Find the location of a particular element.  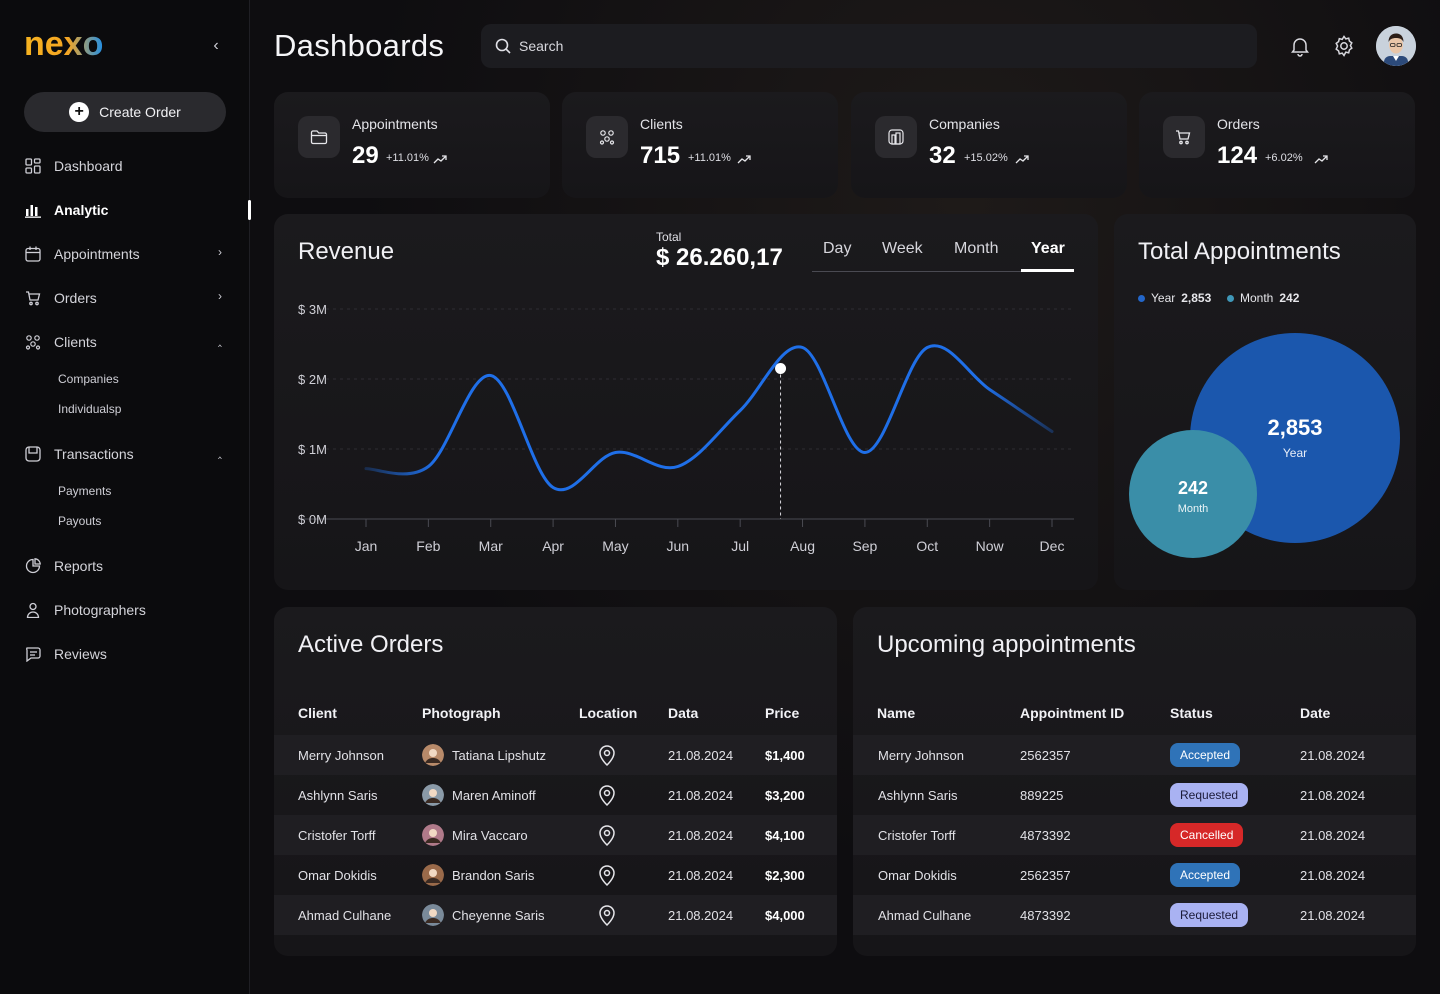

sidebar-item-label: Dashboard is located at coordinates (88, 166).